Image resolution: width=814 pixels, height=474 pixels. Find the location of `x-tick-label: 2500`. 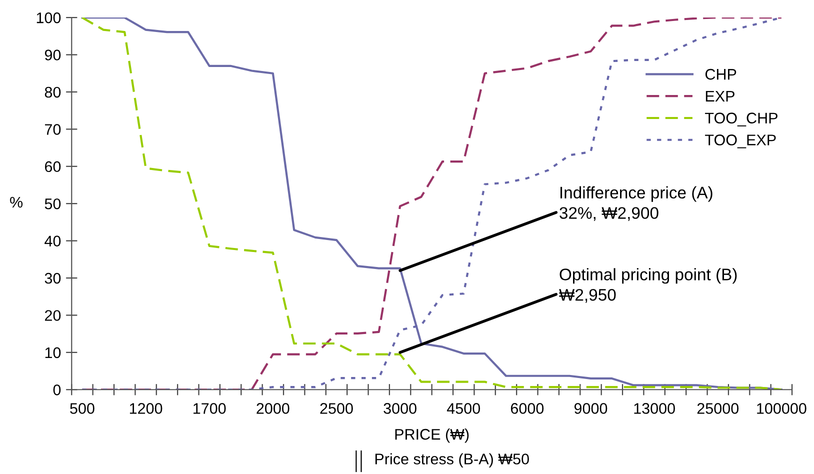

x-tick-label: 2500 is located at coordinates (336, 408).